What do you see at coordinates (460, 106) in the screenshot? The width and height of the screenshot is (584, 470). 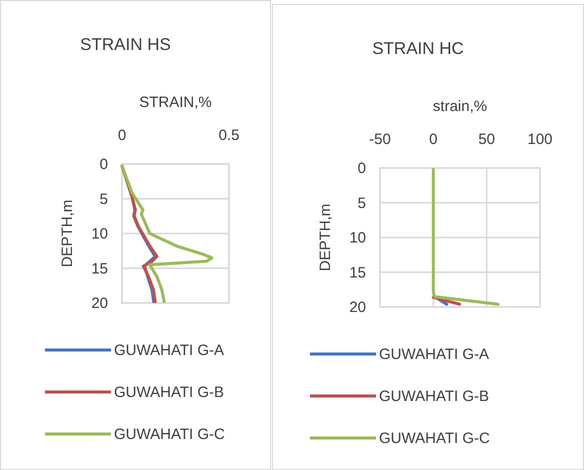 I see `x-axis-title: strain,%` at bounding box center [460, 106].